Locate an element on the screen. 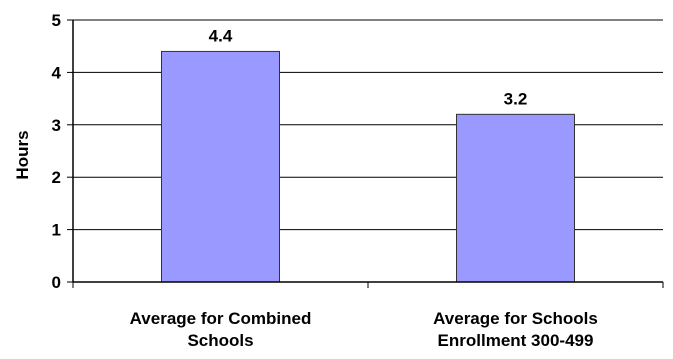 This screenshot has width=673, height=359. y-tick-label-3: 3 is located at coordinates (56, 125).